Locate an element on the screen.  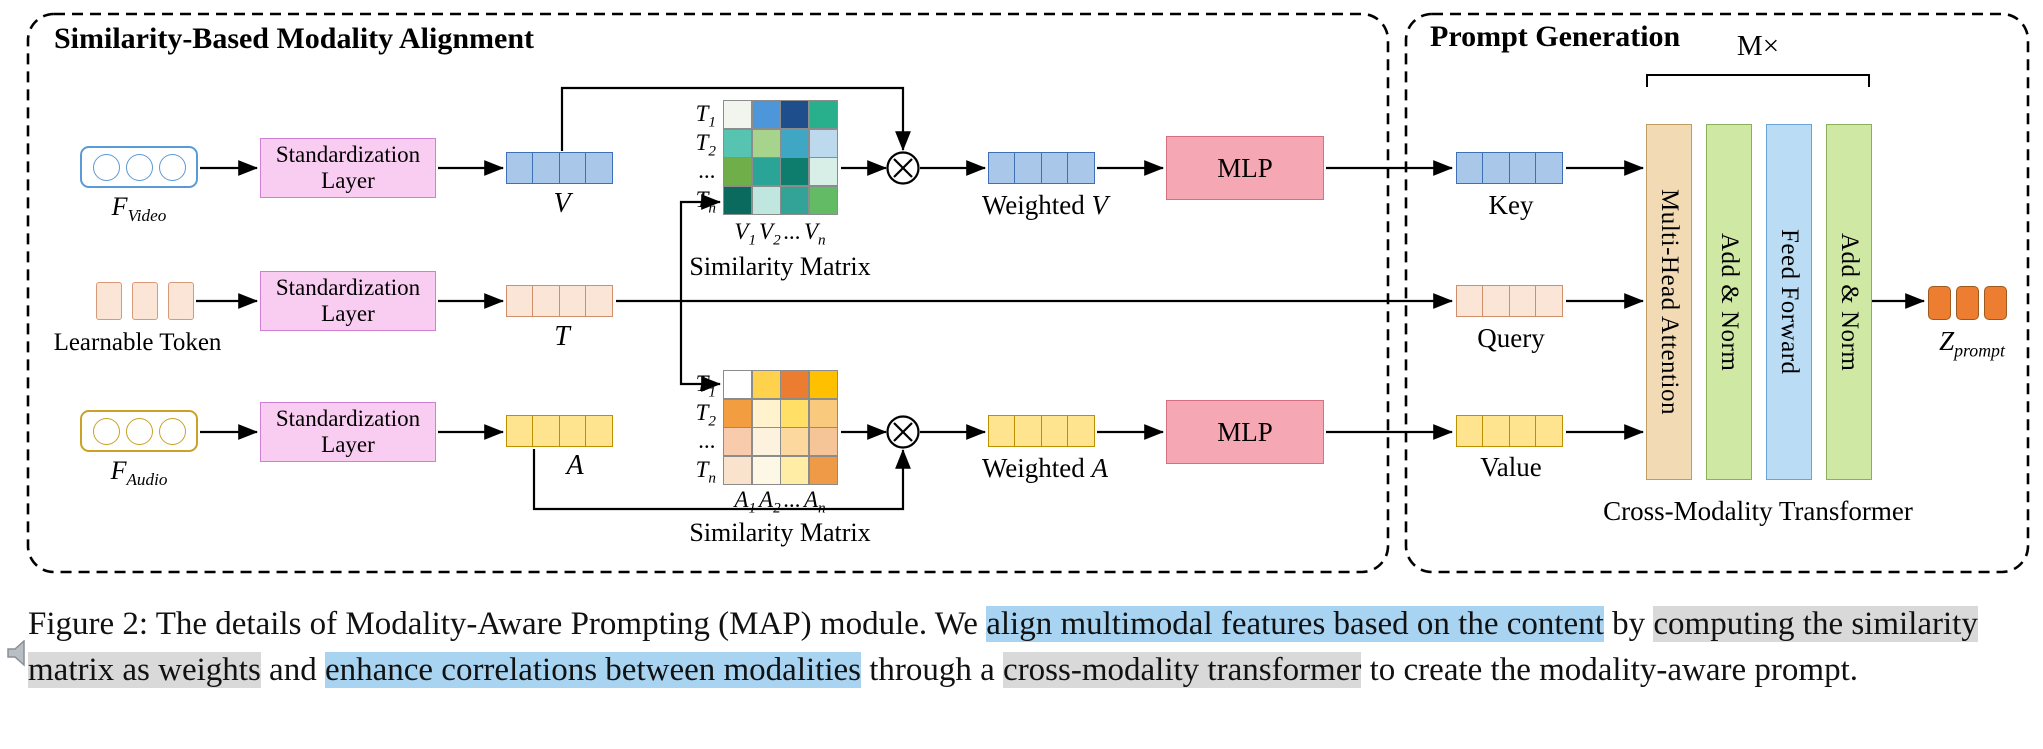
mlp-box-audio: MLP is located at coordinates (1245, 432).